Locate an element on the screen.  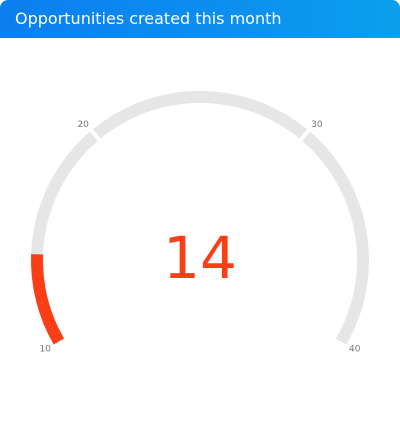
widget-header: Opportunities created this month is located at coordinates (200, 19).